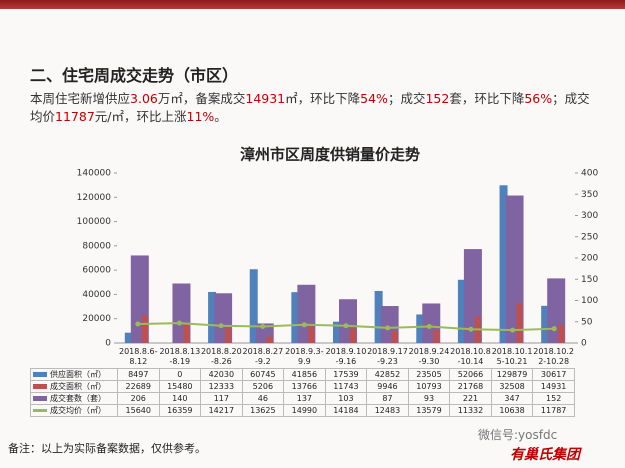 The height and width of the screenshot is (468, 625). Describe the element at coordinates (78, 398) in the screenshot. I see `legend-label: 成交套数（套）` at that location.